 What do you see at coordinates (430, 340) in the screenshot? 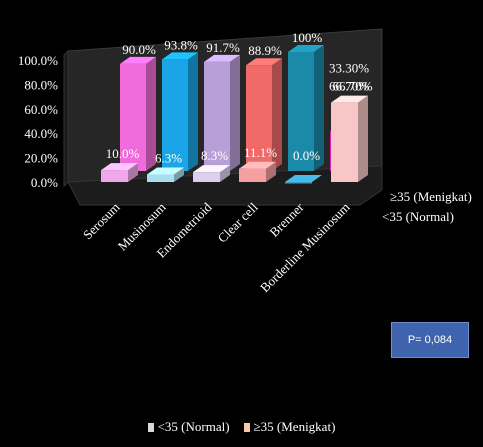
I see `p-value-annotation: P= 0,084` at bounding box center [430, 340].